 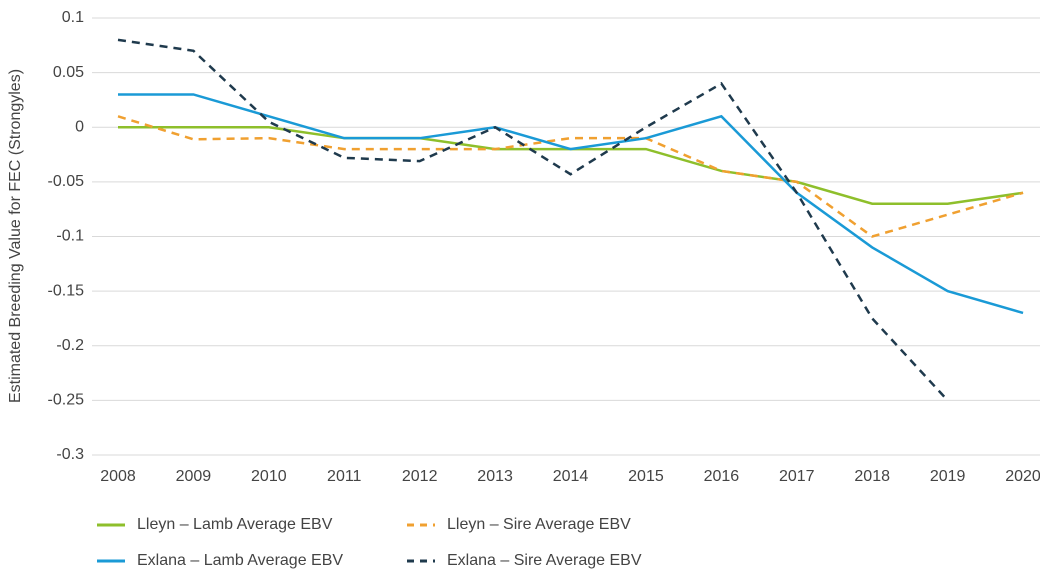 What do you see at coordinates (118, 476) in the screenshot?
I see `x-tick-label: 2008` at bounding box center [118, 476].